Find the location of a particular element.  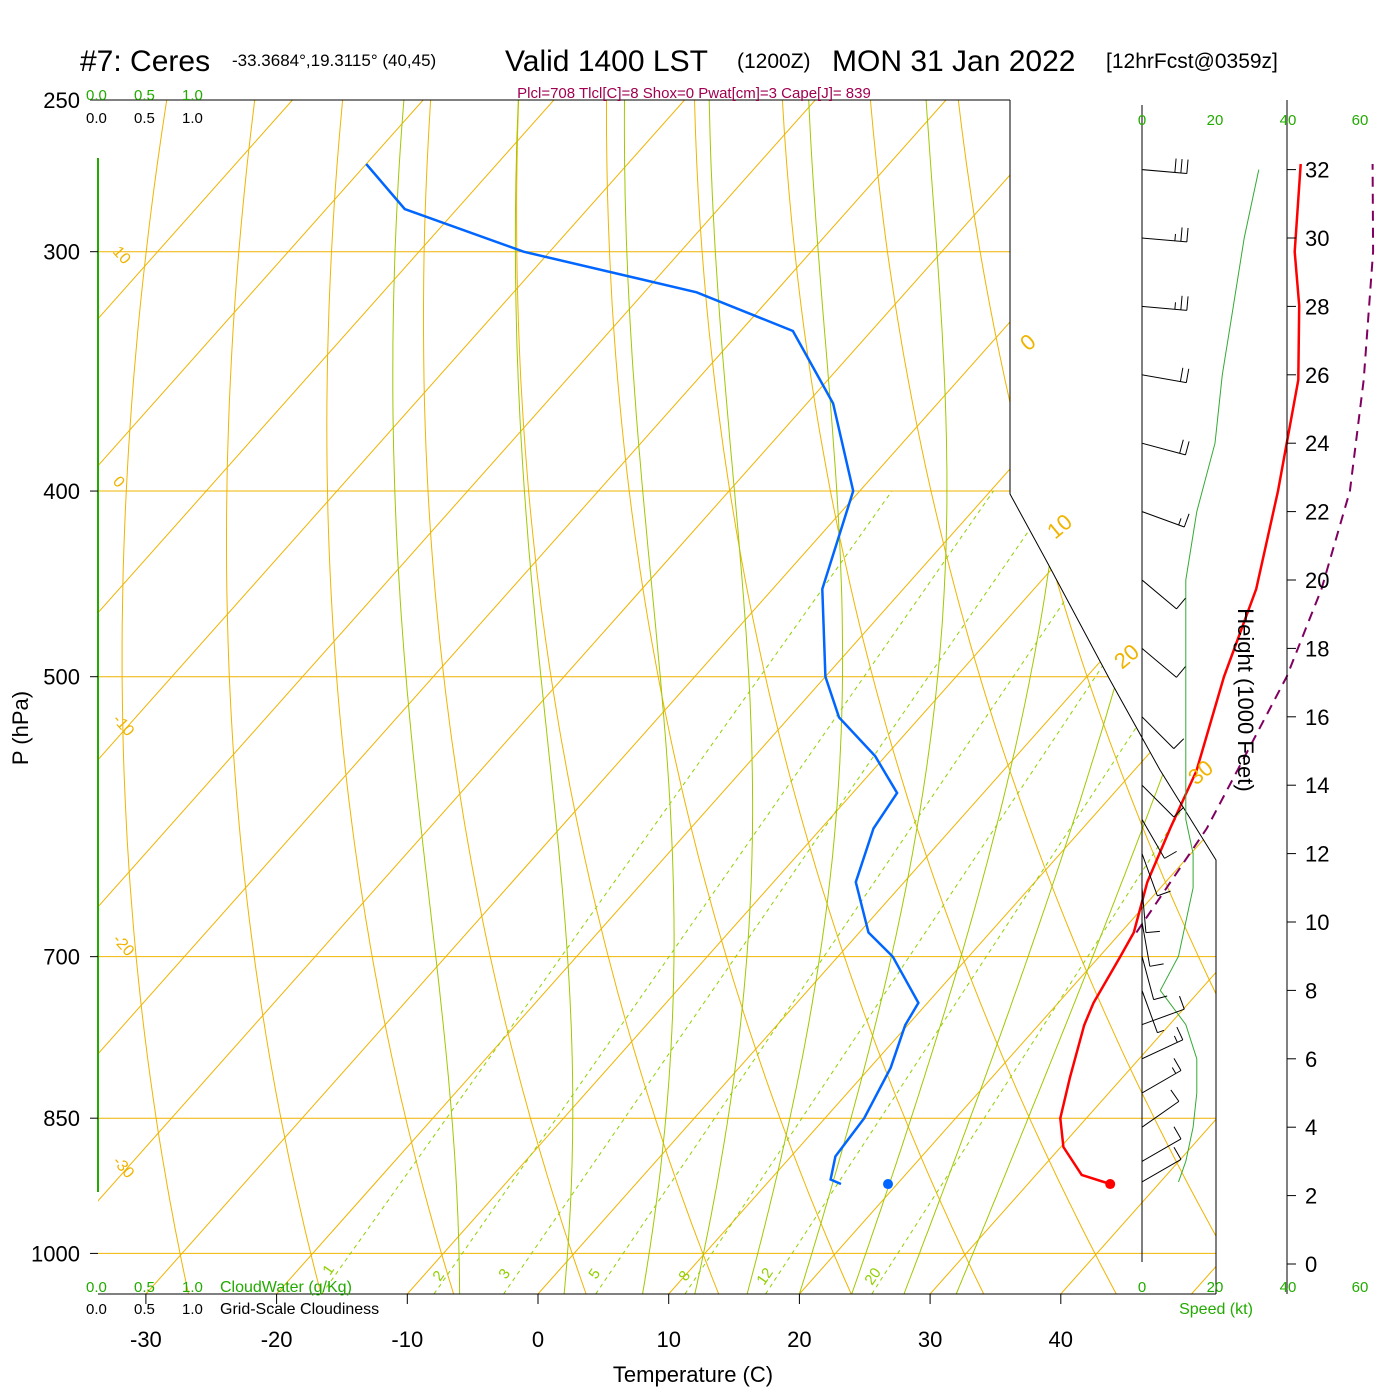

date: MON 31 Jan 2022 is located at coordinates (953, 61).